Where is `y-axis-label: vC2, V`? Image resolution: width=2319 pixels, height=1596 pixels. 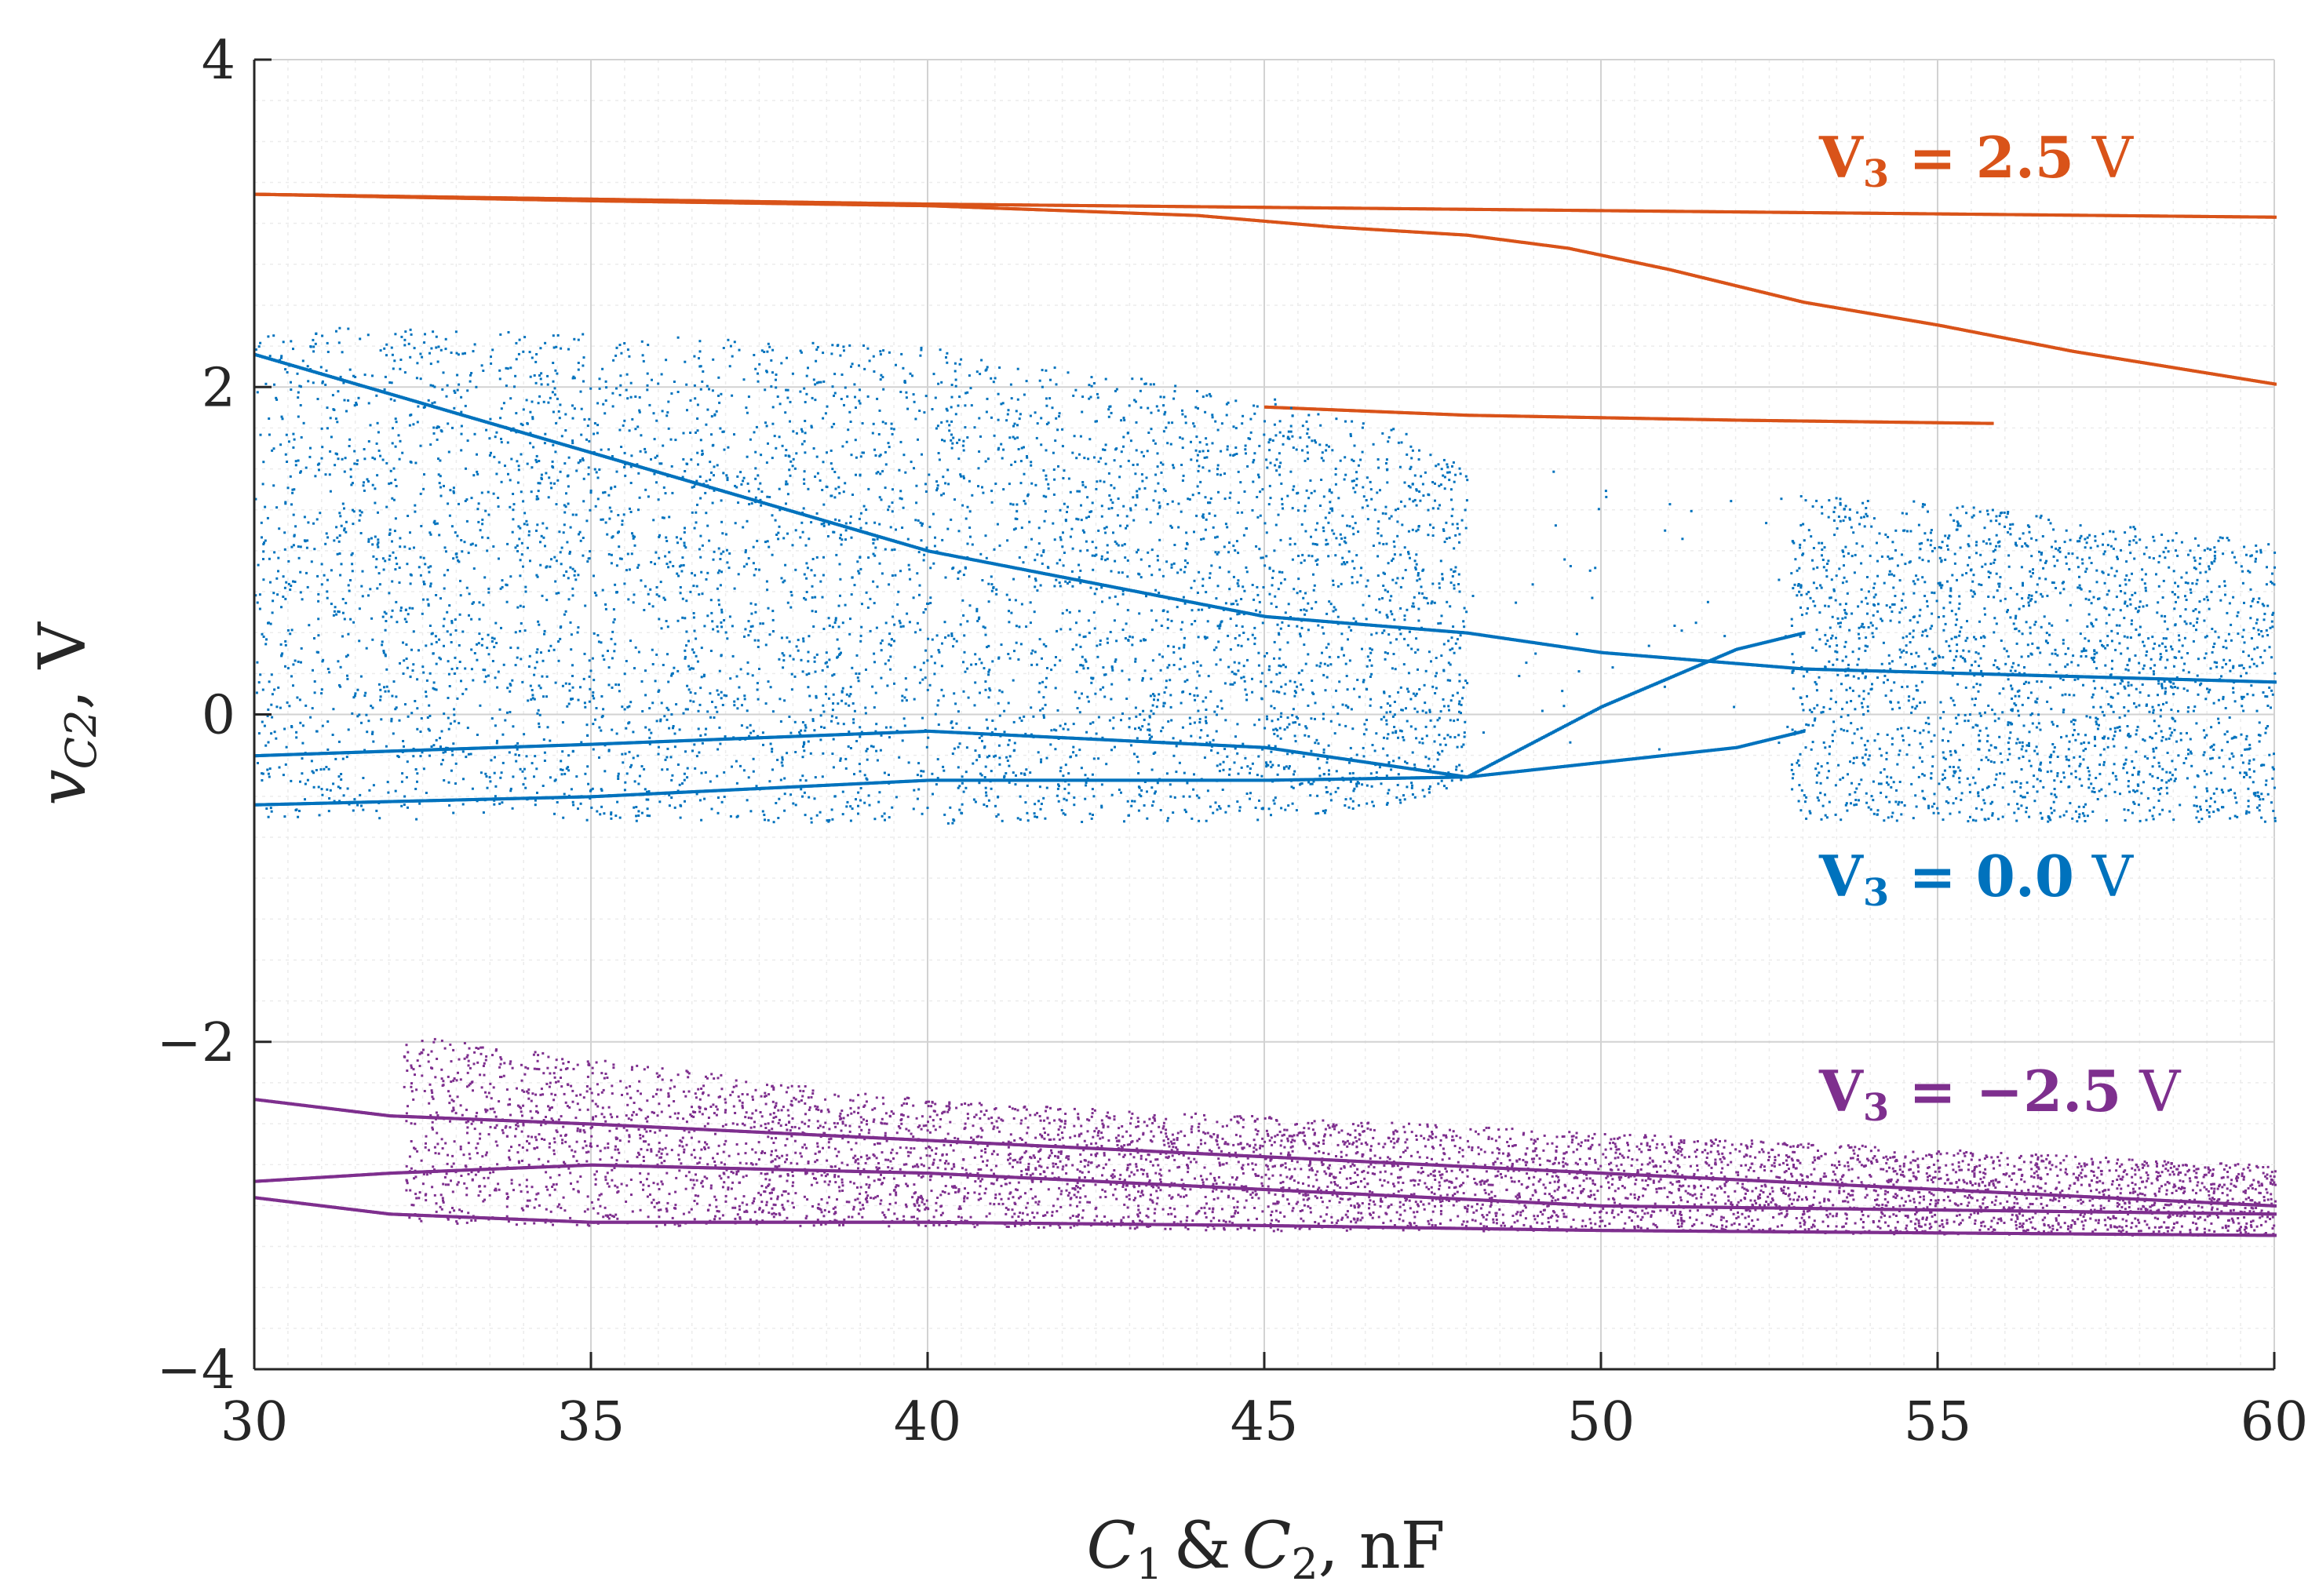 y-axis-label: vC2, V is located at coordinates (66, 713).